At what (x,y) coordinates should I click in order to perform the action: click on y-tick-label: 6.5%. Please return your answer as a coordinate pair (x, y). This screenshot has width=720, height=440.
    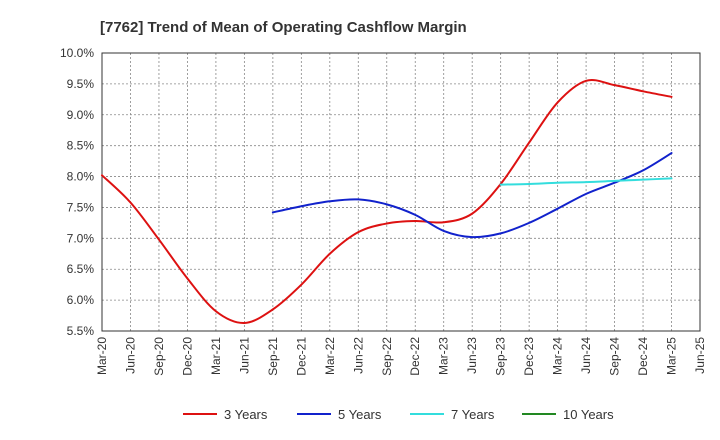
    Looking at the image, I should click on (81, 269).